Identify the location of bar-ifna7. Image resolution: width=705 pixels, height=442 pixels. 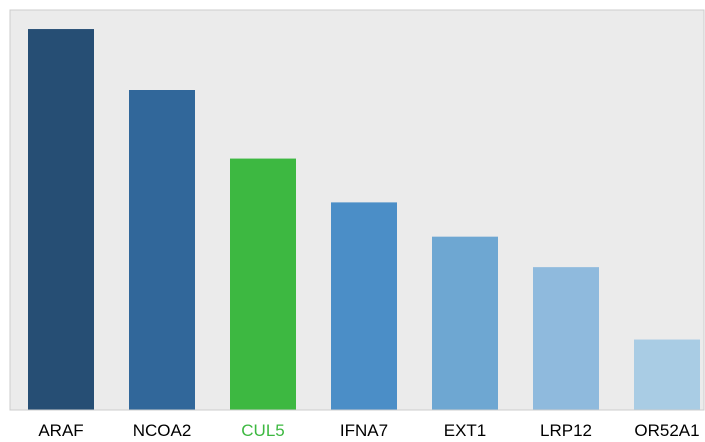
(364, 306).